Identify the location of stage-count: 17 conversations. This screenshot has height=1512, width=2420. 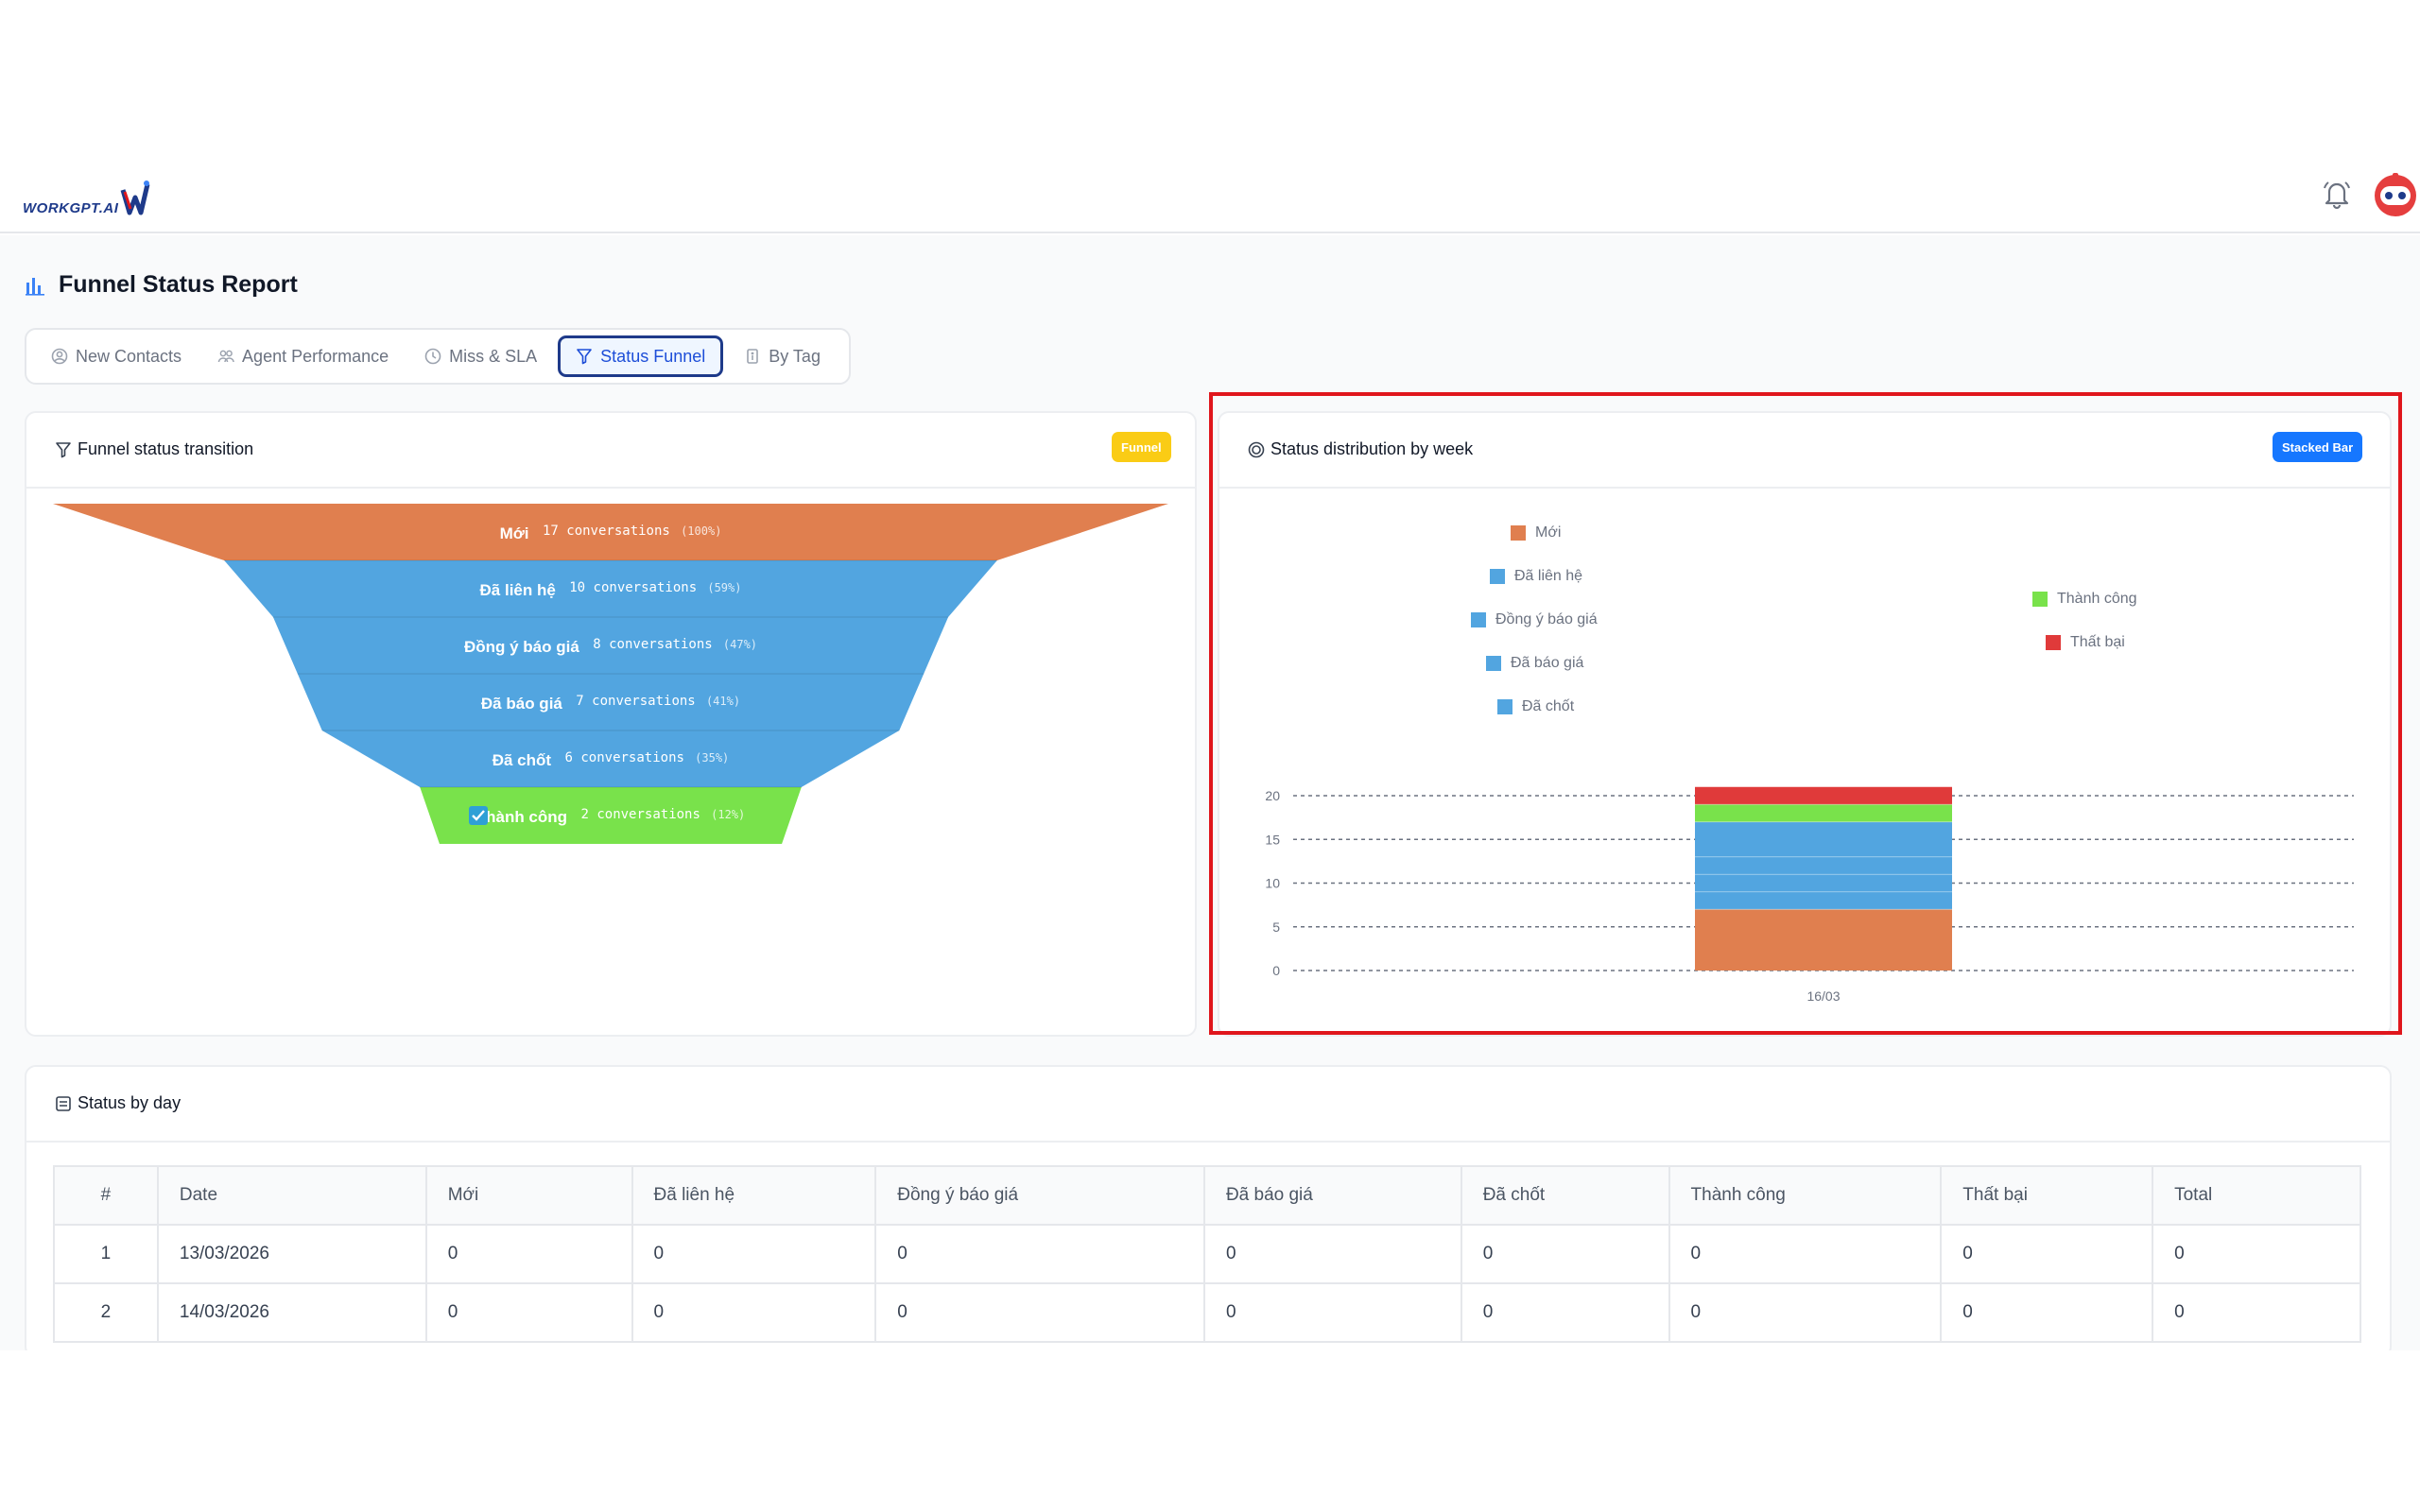
(602, 531).